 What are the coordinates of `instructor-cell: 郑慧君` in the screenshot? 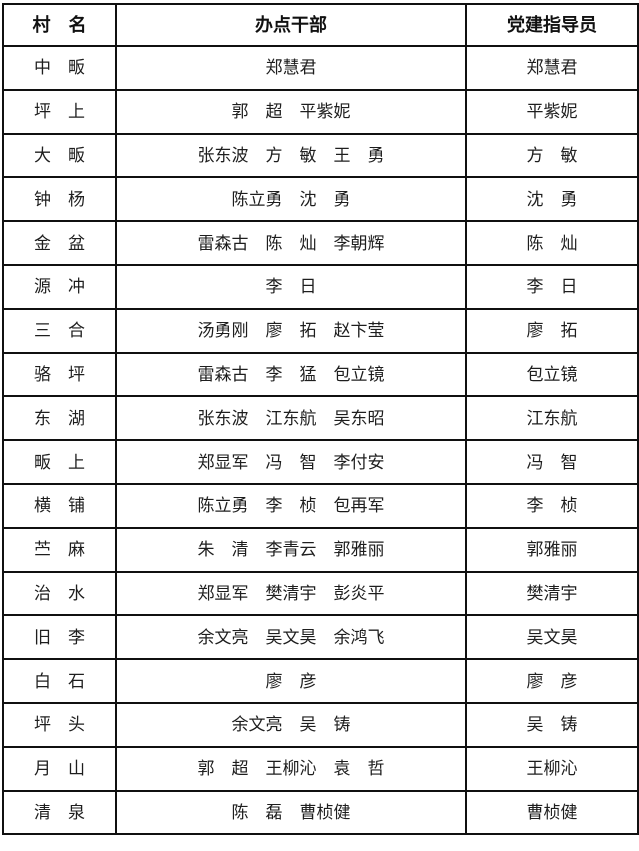 It's located at (552, 68).